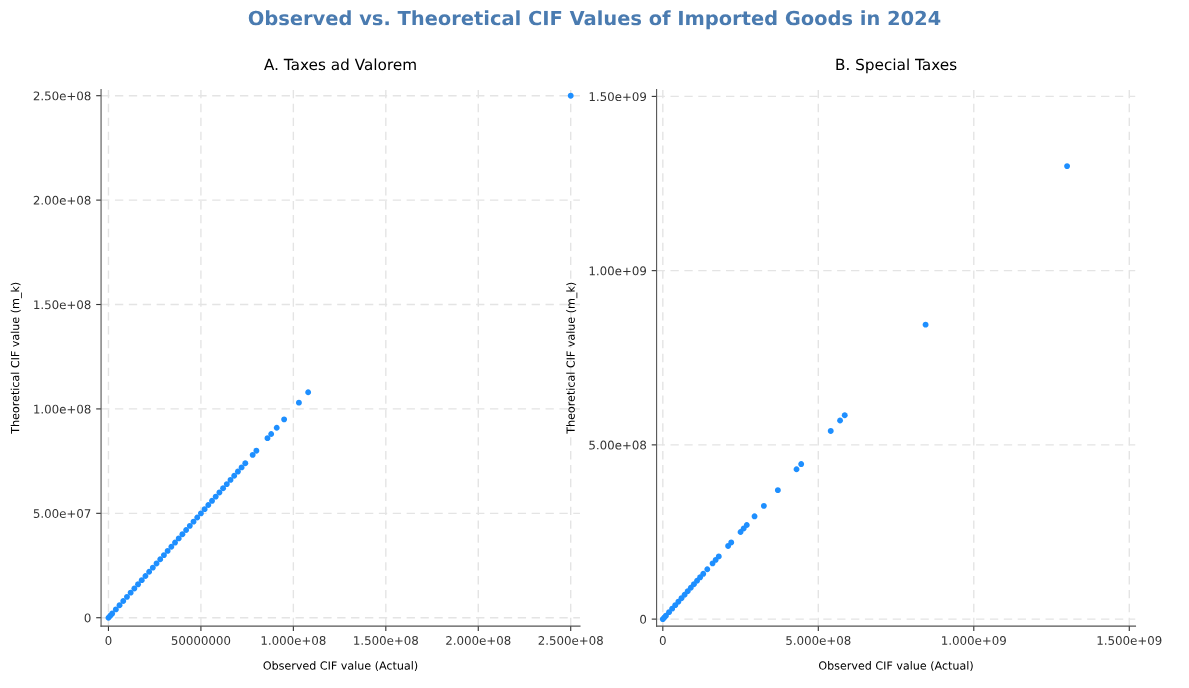  Describe the element at coordinates (293, 640) in the screenshot. I see `x-tick-label: 1.000e+08` at that location.